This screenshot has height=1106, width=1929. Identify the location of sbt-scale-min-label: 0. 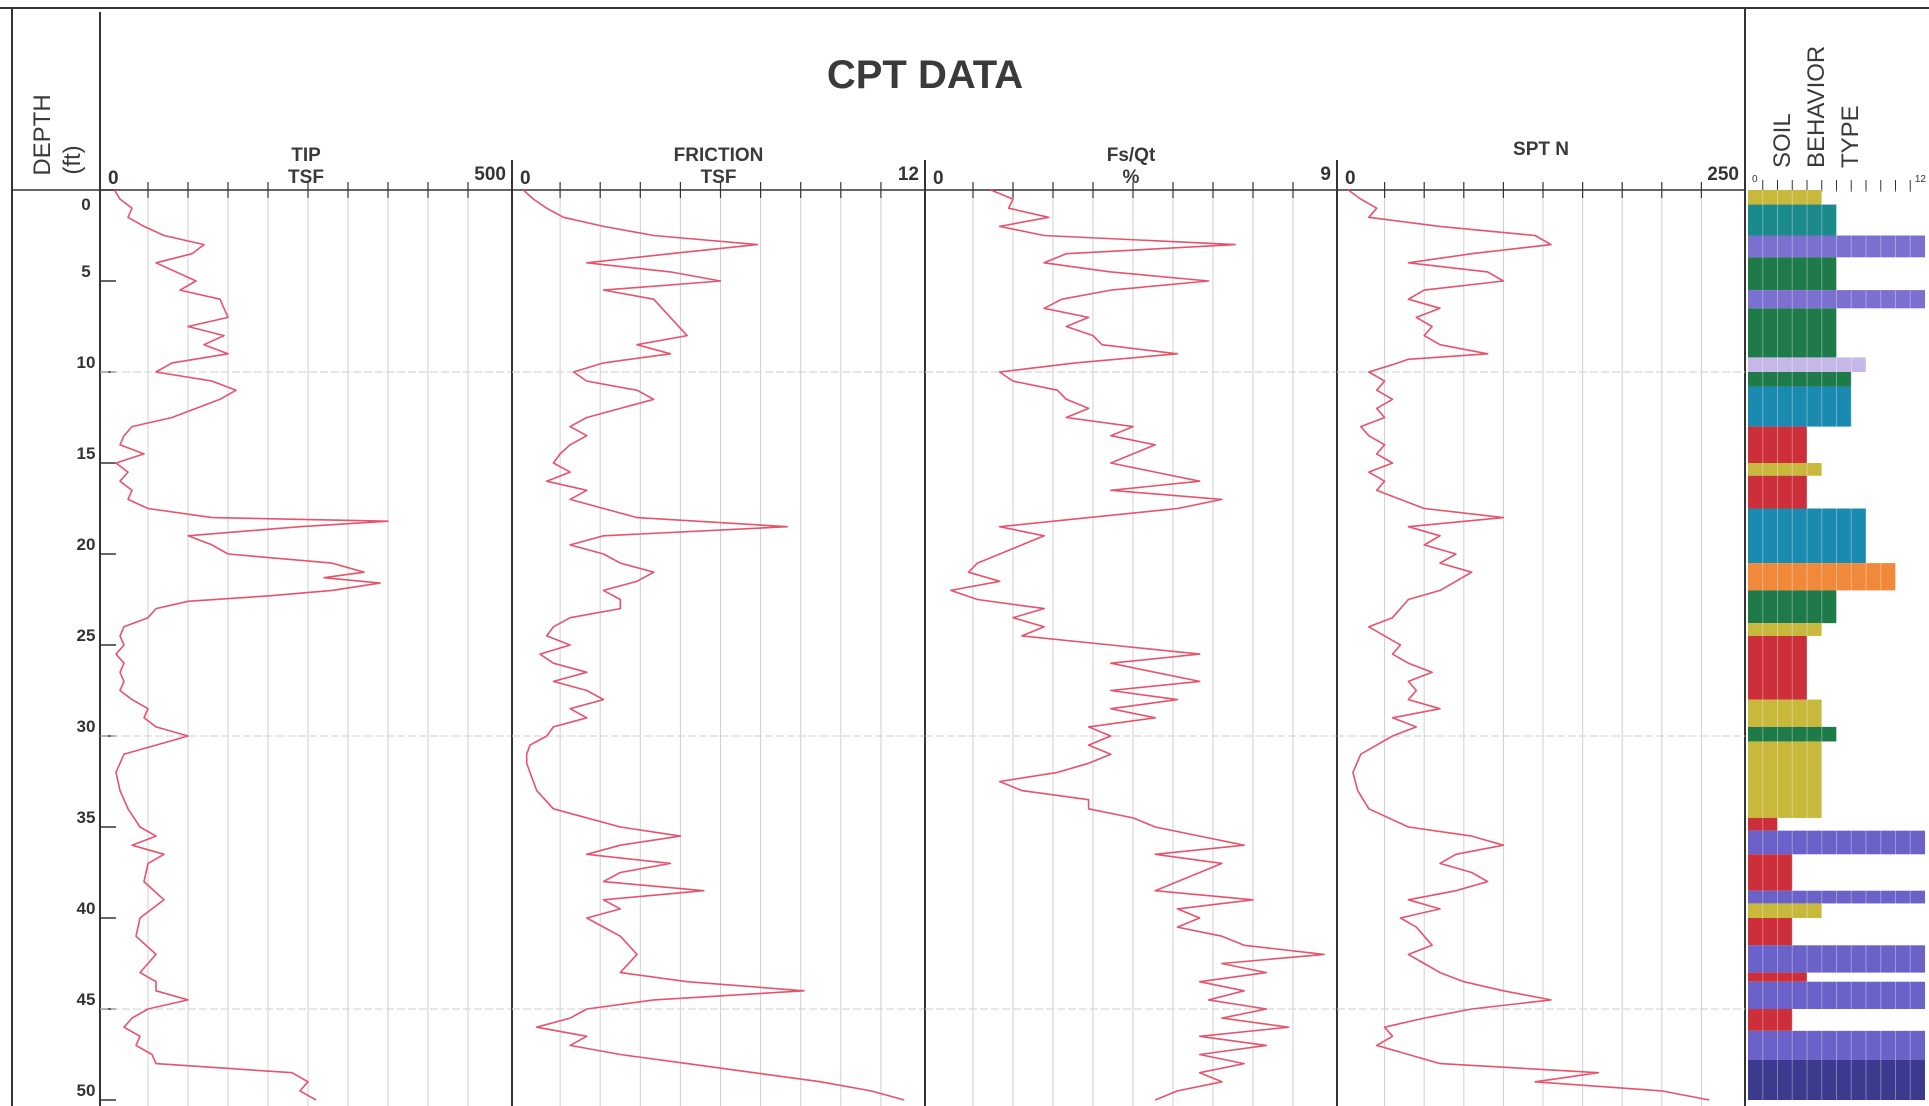
(1755, 179).